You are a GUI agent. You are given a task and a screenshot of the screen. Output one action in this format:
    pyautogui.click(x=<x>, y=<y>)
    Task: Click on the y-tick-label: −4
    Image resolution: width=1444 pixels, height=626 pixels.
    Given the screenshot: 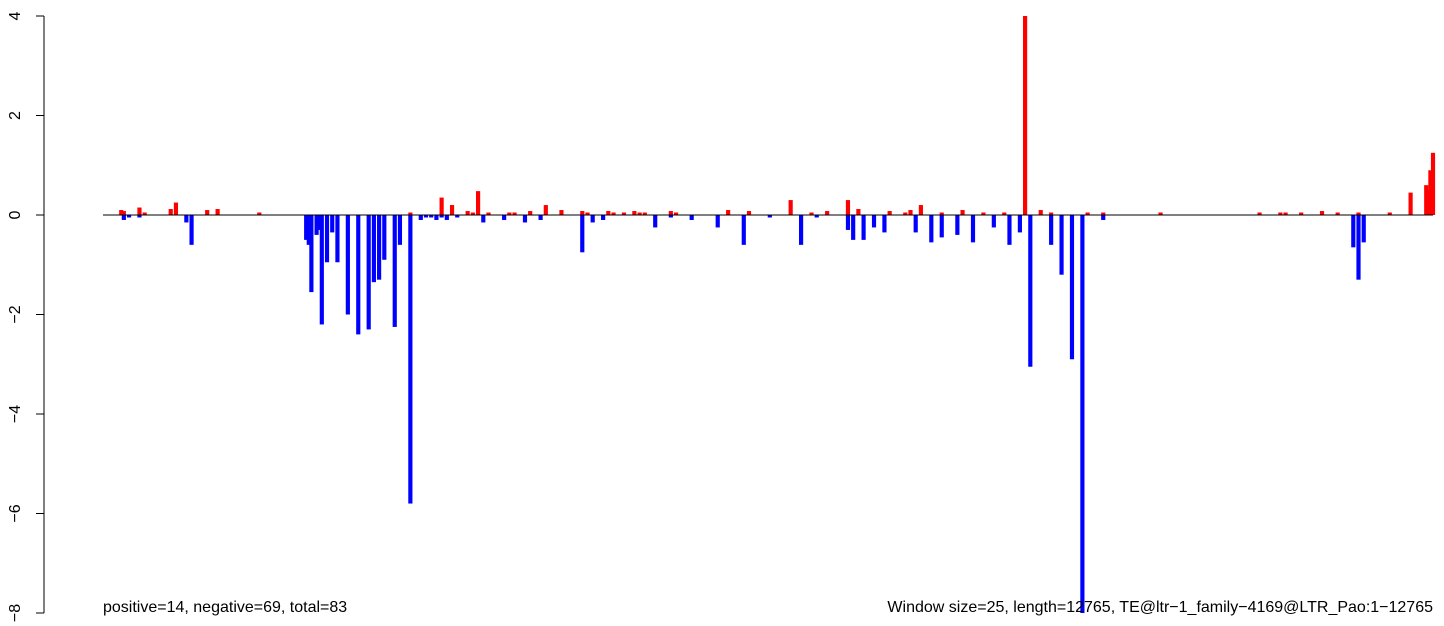 What is the action you would take?
    pyautogui.click(x=15, y=414)
    